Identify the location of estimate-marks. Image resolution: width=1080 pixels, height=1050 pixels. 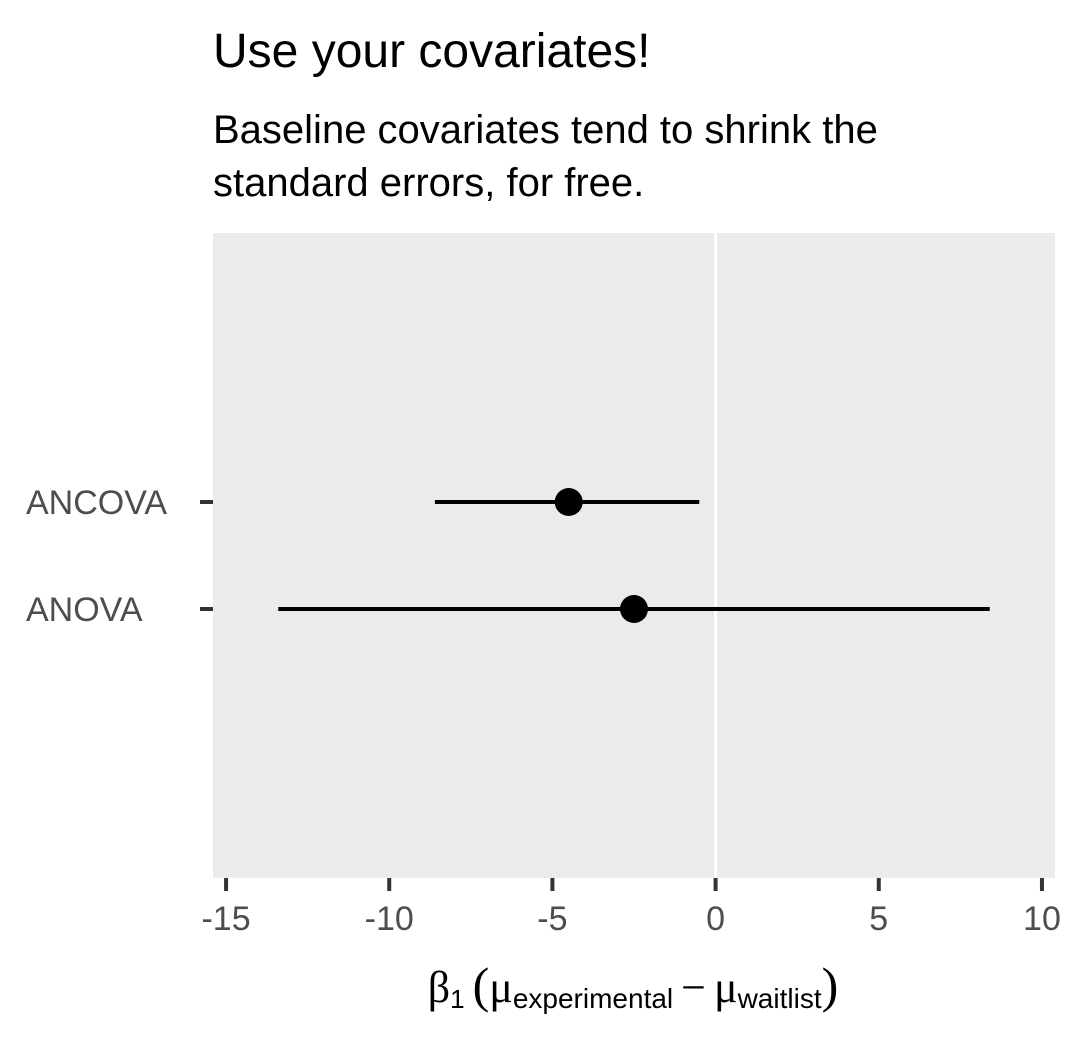
(634, 555).